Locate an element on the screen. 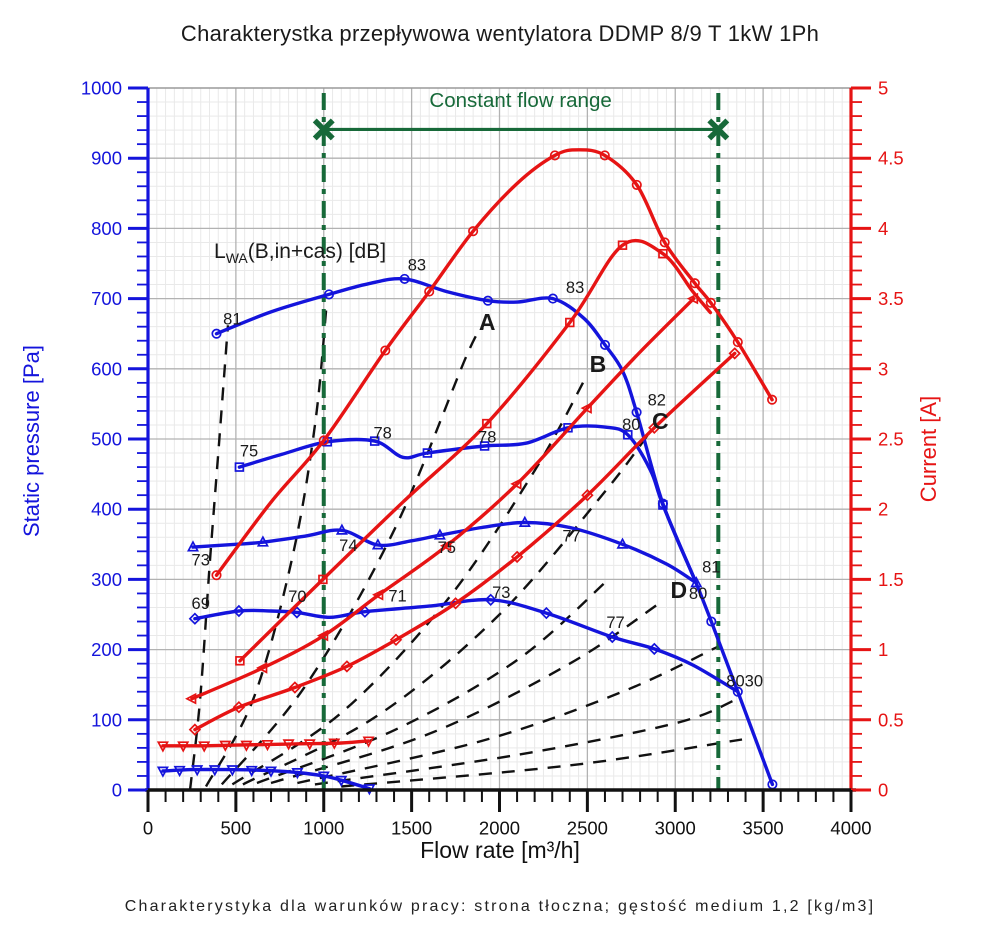 The height and width of the screenshot is (939, 1000). y-left-tick-label: 300 is located at coordinates (106, 579).